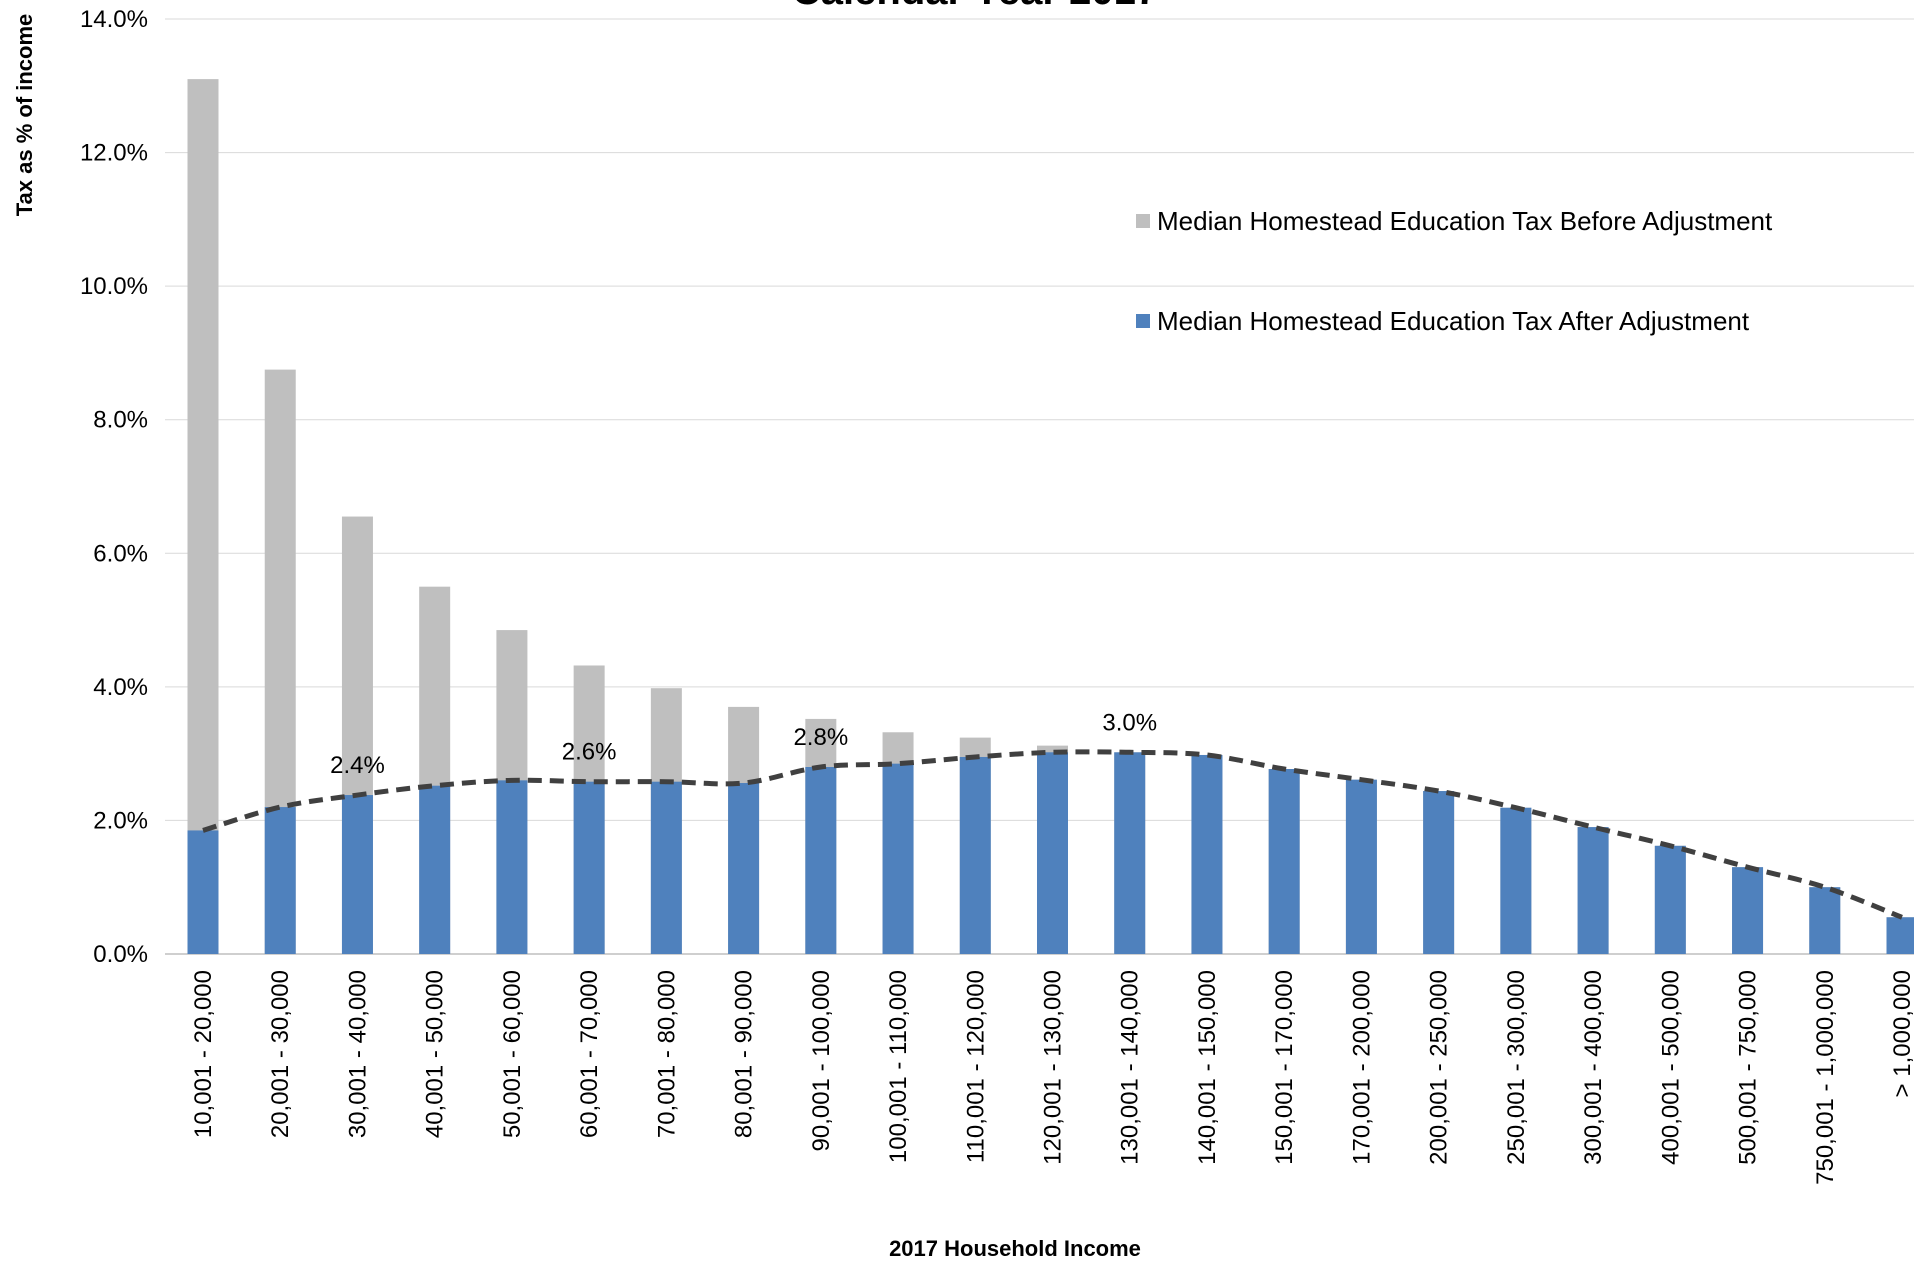  Describe the element at coordinates (1748, 1067) in the screenshot. I see `x-tick-label: 500,001 - 750,000` at that location.